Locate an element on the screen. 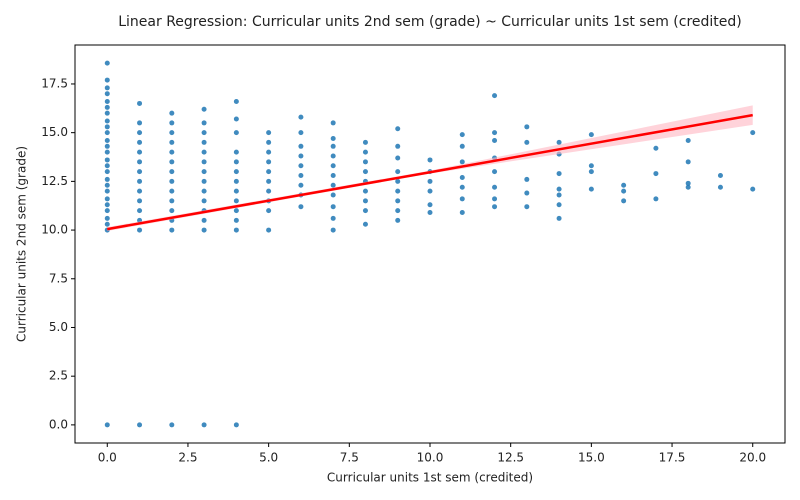 The width and height of the screenshot is (800, 500). x-tick-label: 17.5 is located at coordinates (672, 458).